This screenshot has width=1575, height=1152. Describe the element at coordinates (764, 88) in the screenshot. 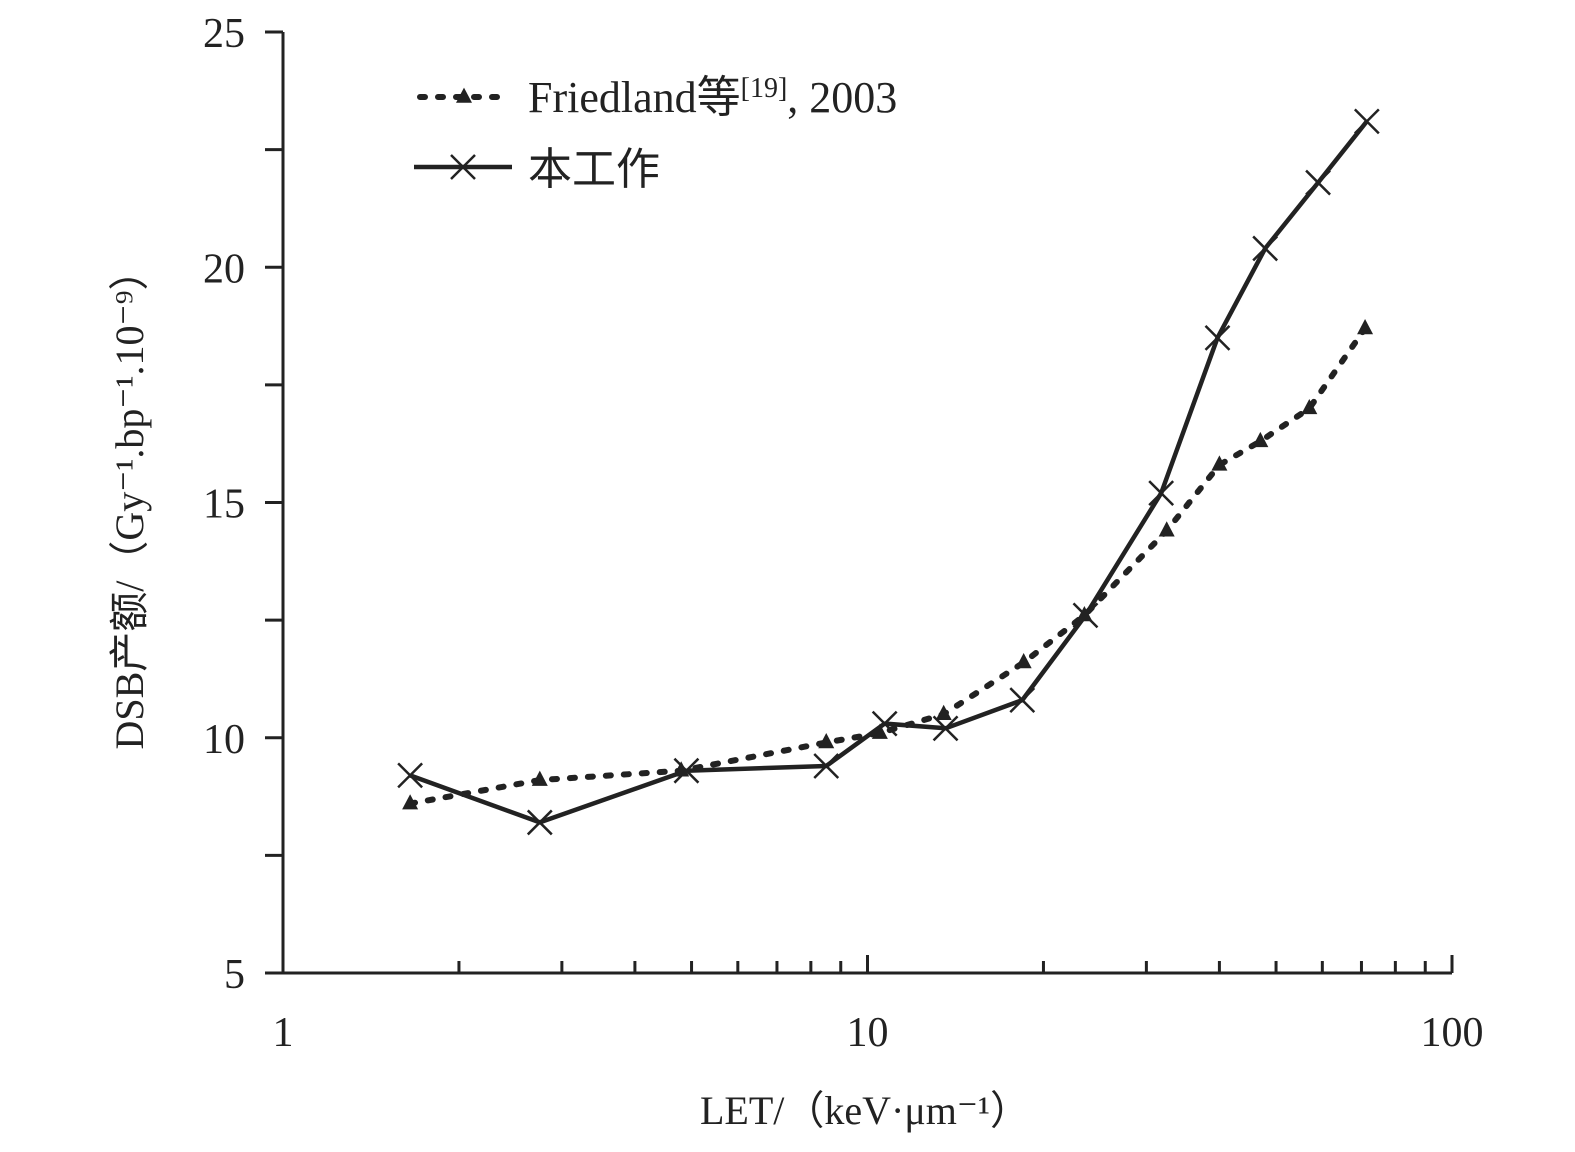

I see `legend-label-friedland-ref: [19]` at that location.